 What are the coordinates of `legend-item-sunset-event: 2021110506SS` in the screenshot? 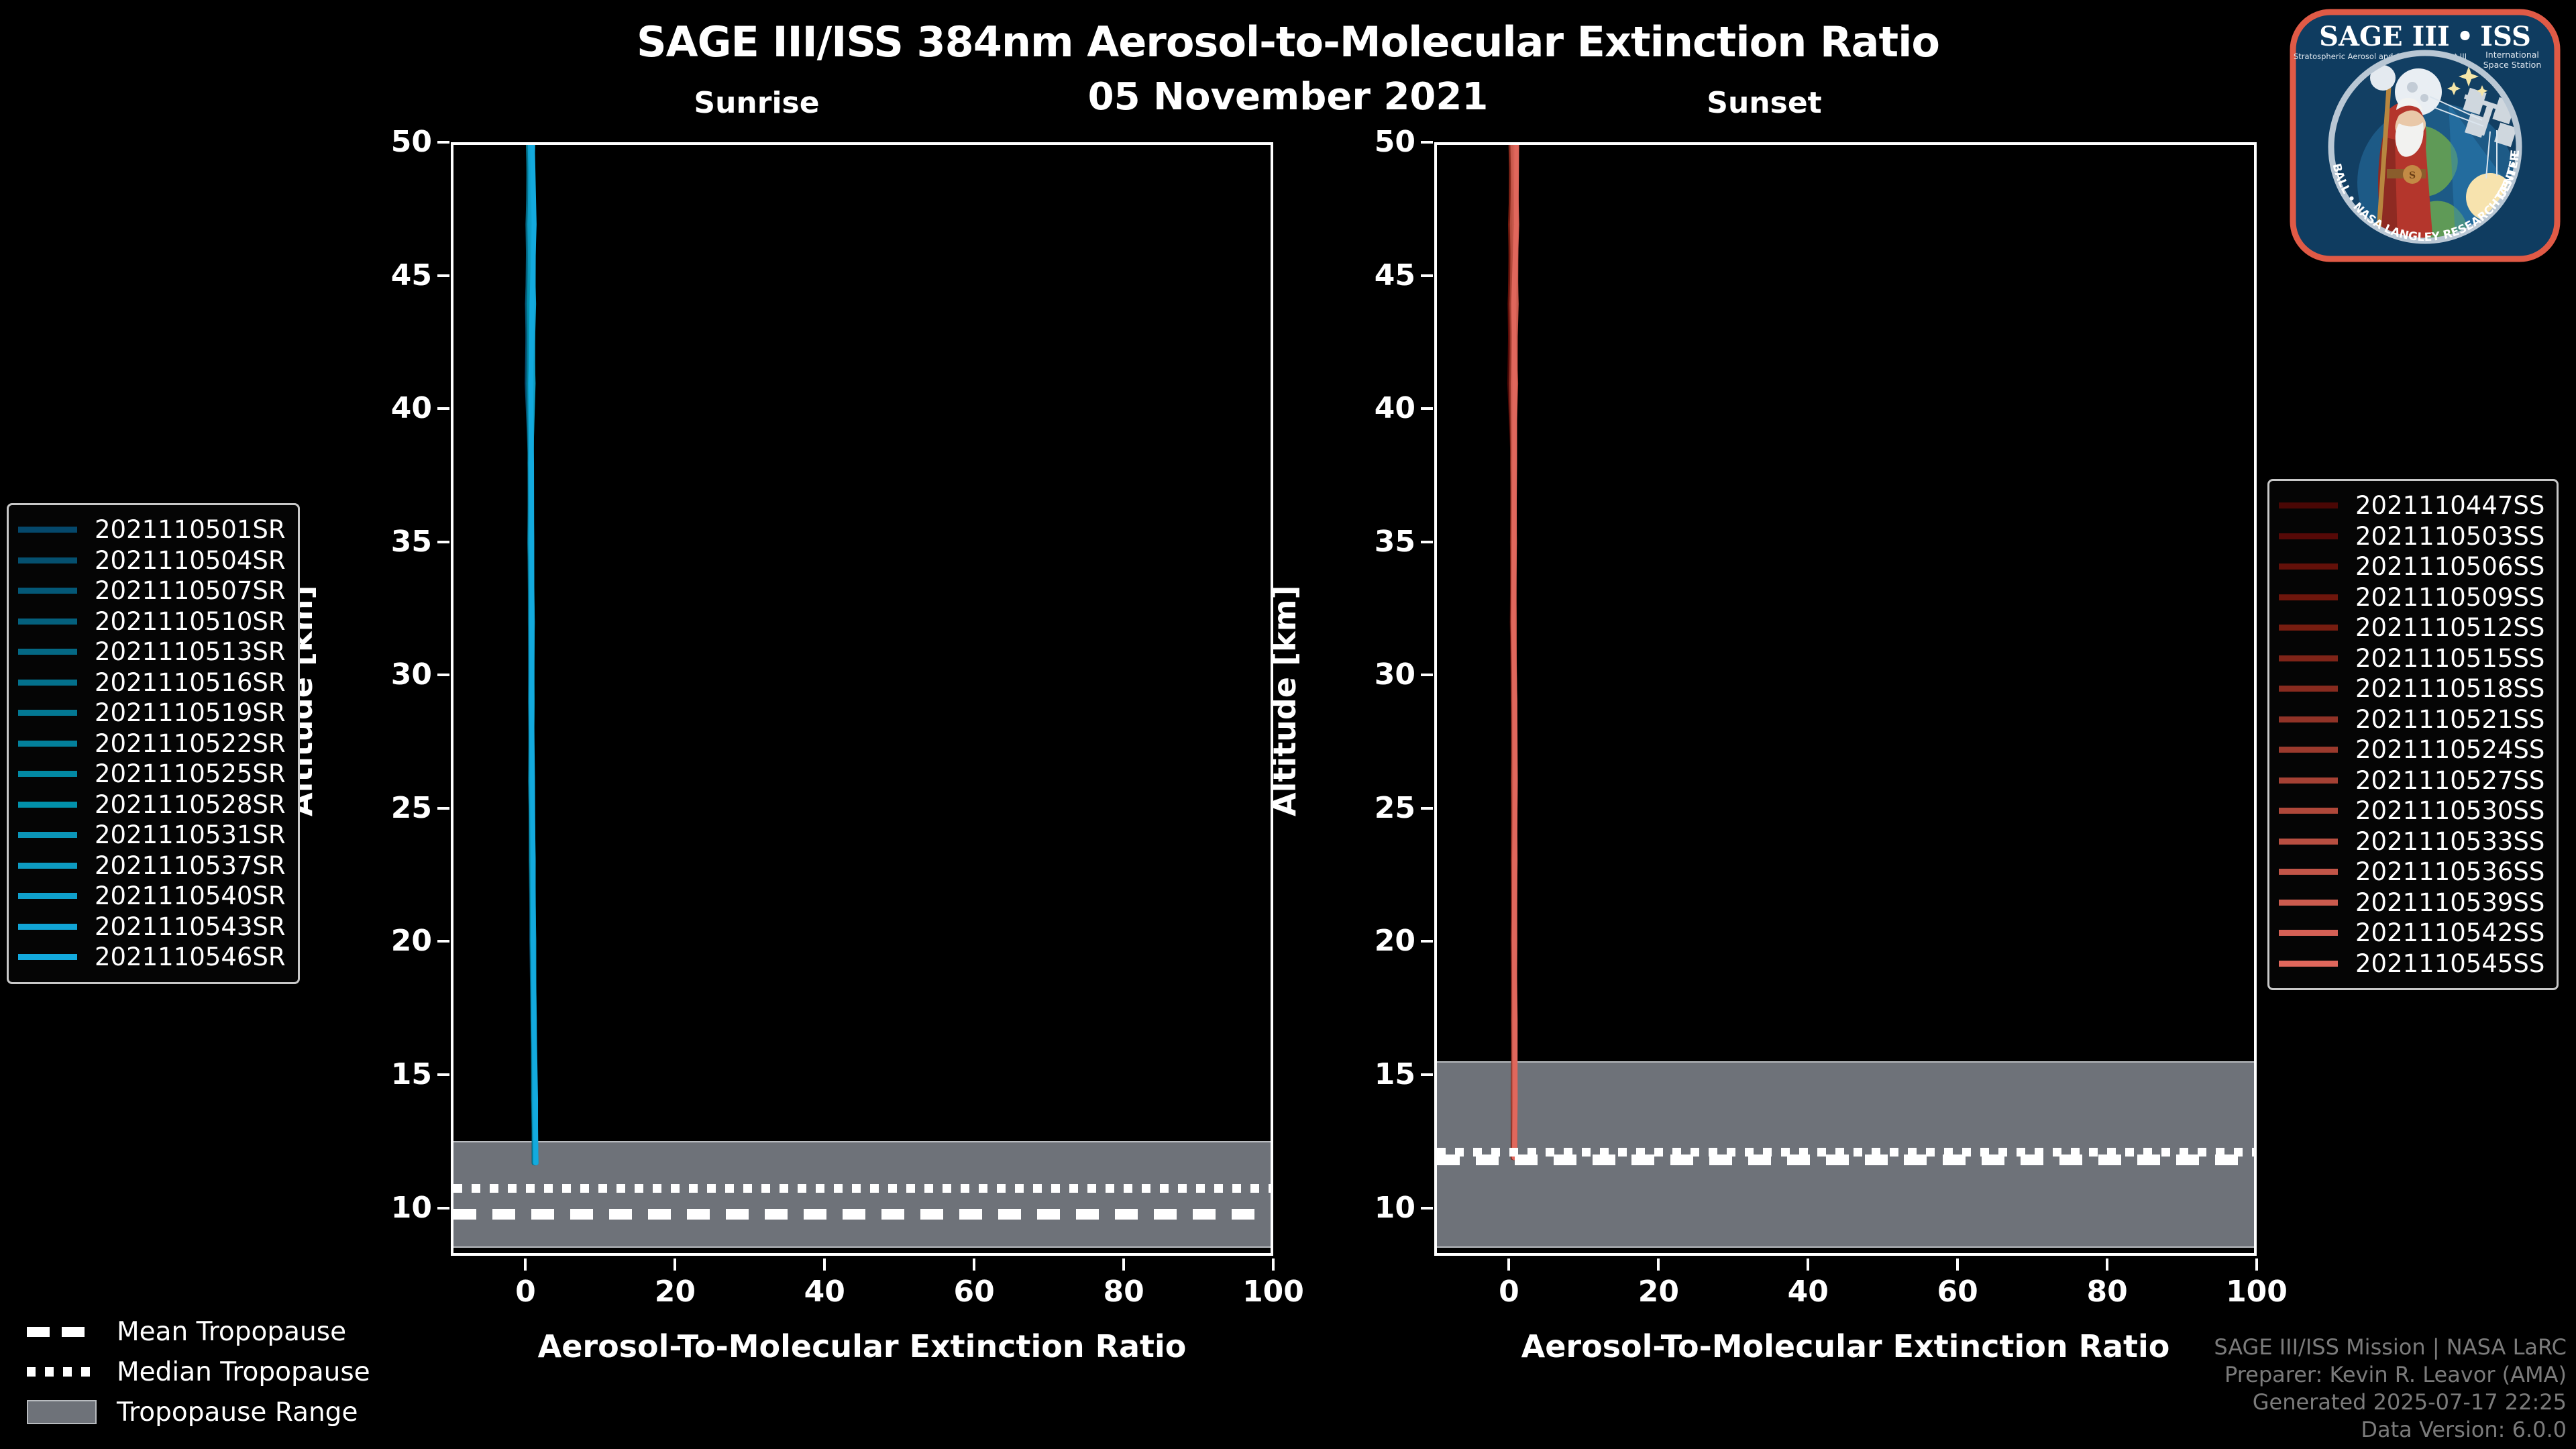 It's located at (2411, 566).